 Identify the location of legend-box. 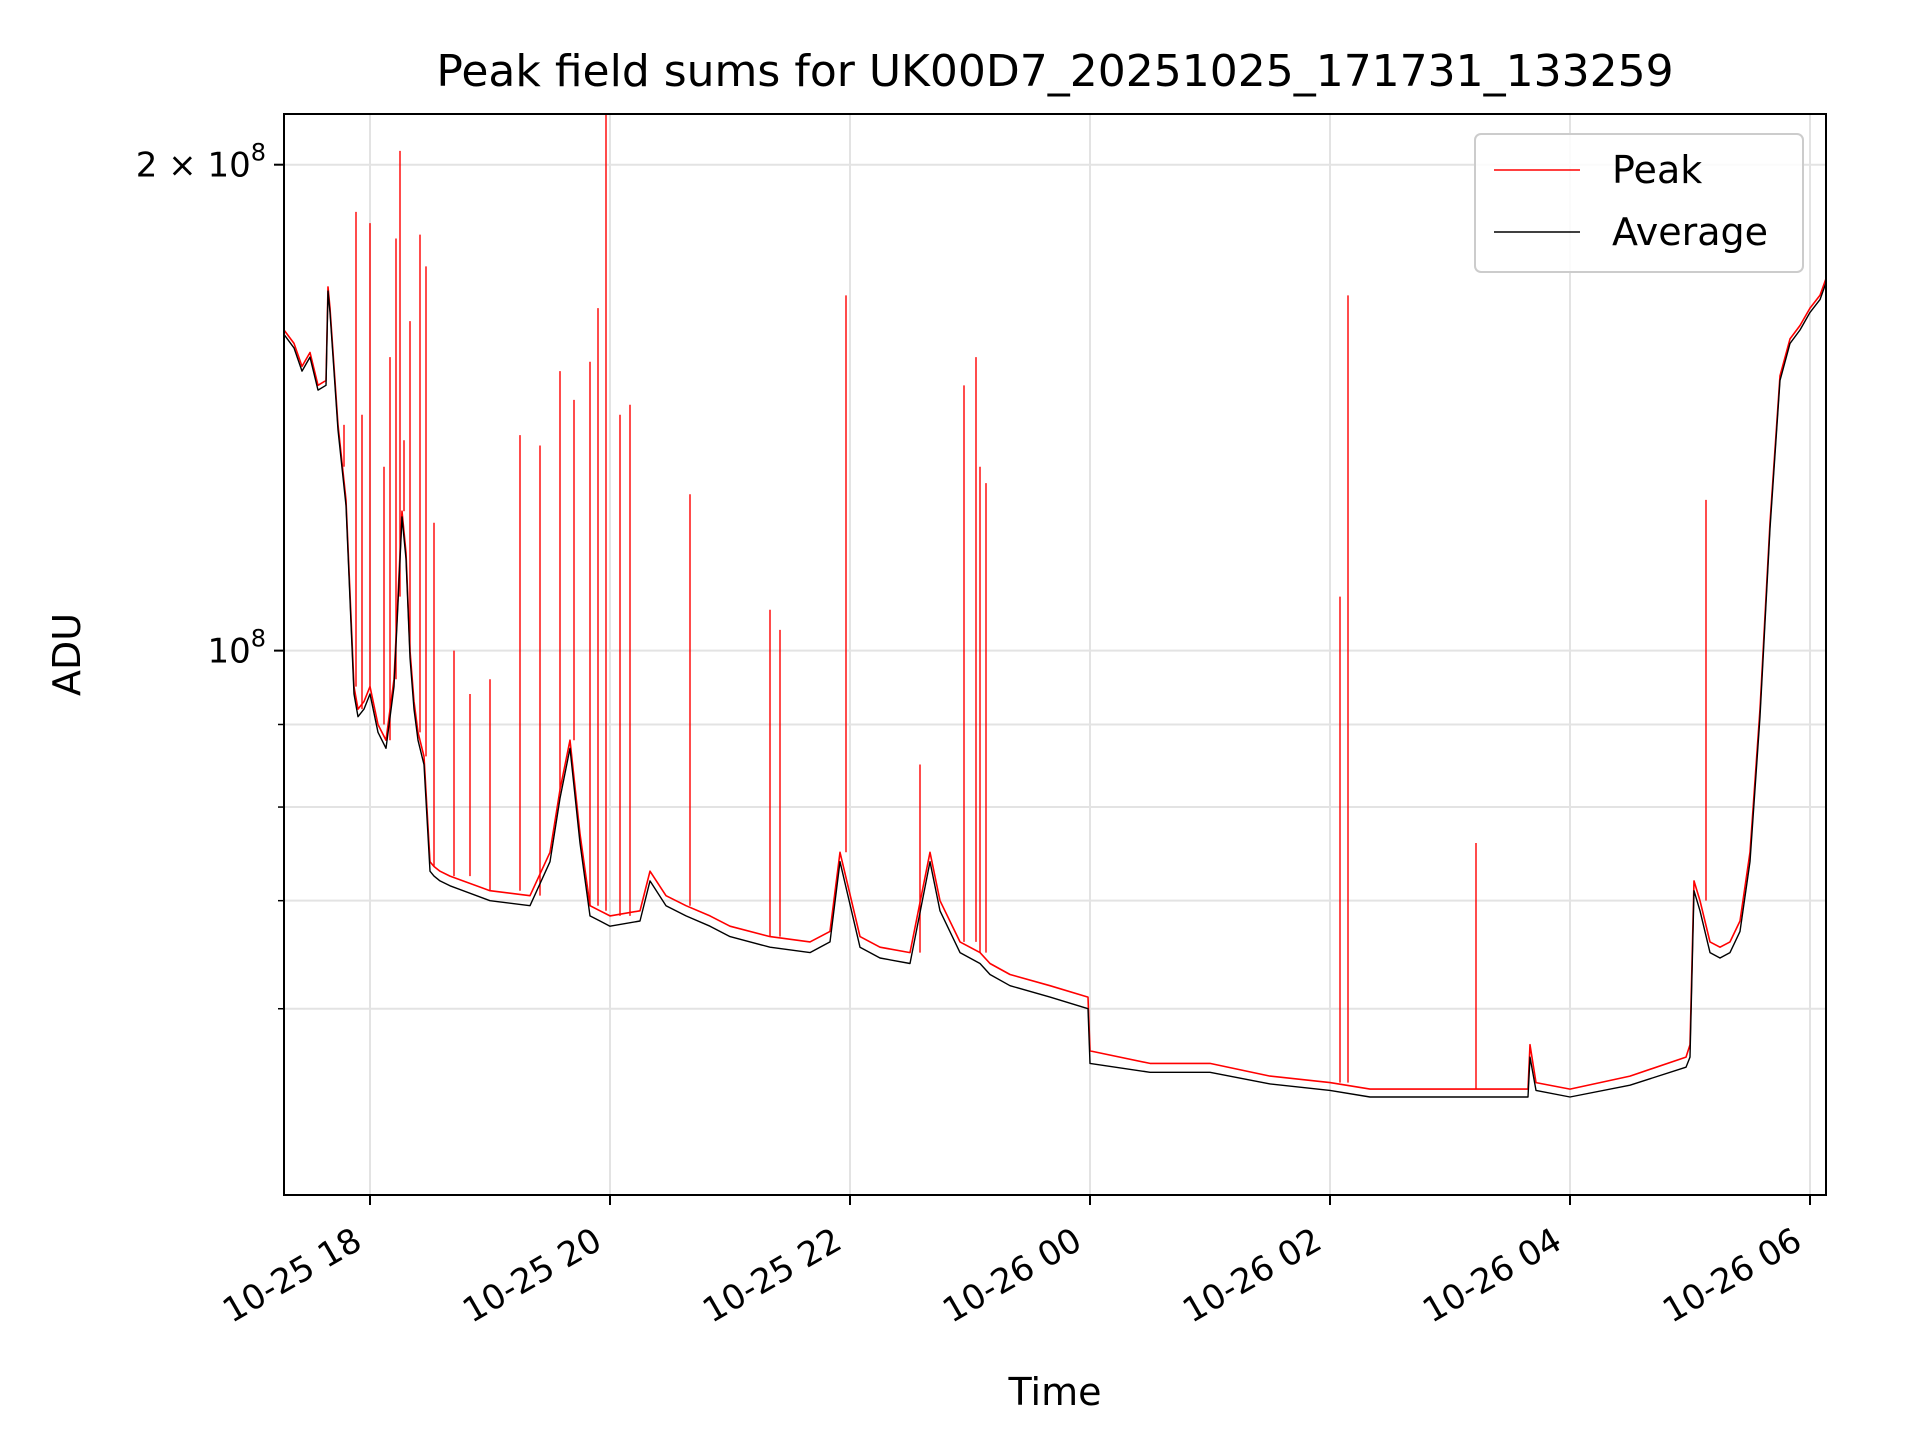
(1639, 203).